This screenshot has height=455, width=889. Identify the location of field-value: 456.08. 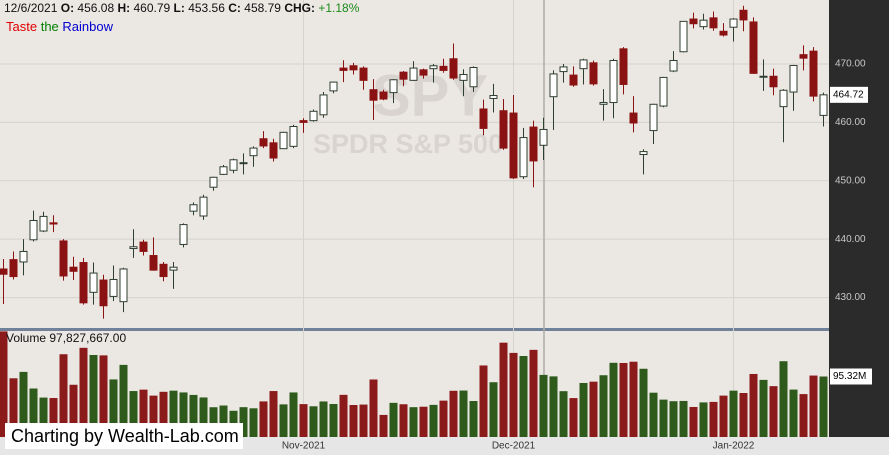
(96, 8).